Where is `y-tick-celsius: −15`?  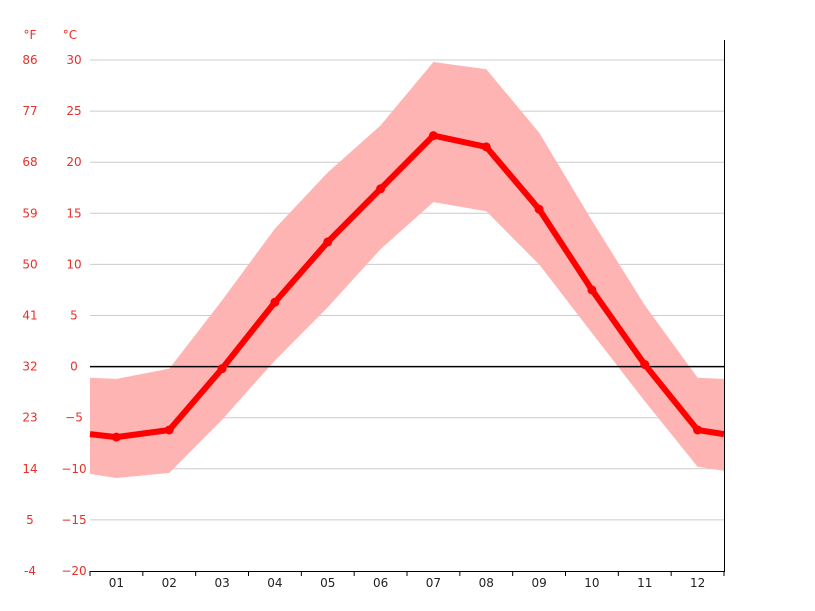
y-tick-celsius: −15 is located at coordinates (73, 520).